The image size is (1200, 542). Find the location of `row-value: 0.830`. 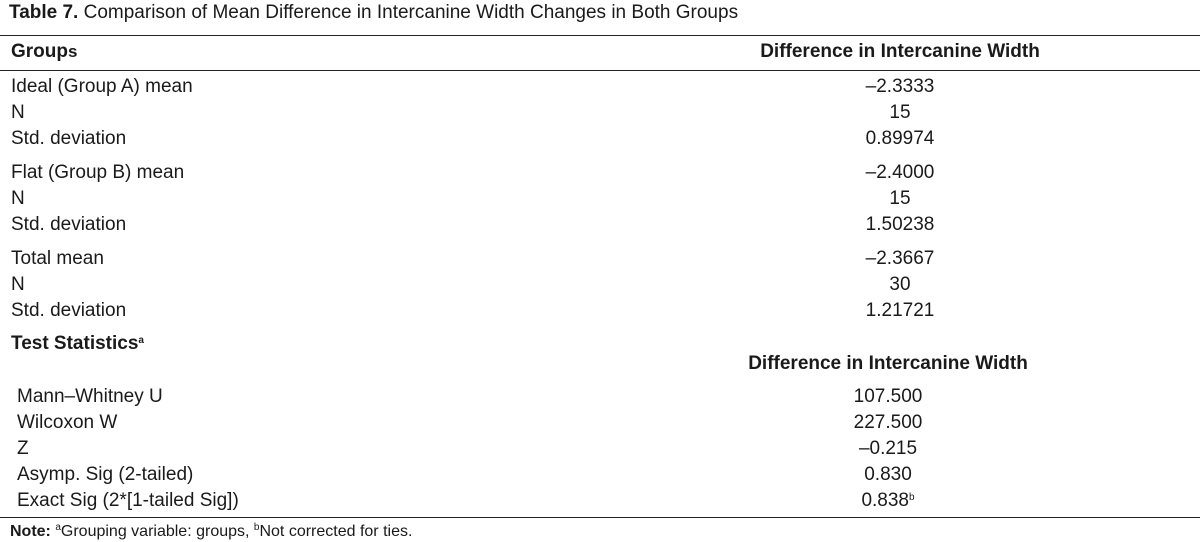

row-value: 0.830 is located at coordinates (888, 474).